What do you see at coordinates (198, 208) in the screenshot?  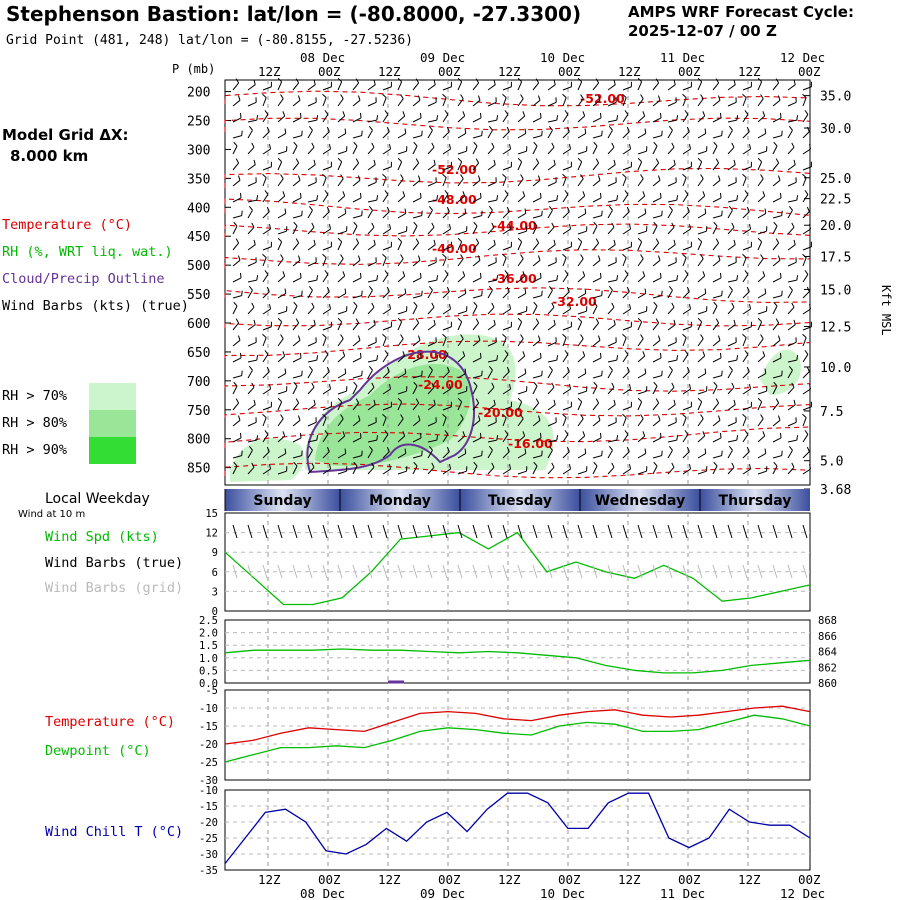 I see `pressure-tick-label: 400` at bounding box center [198, 208].